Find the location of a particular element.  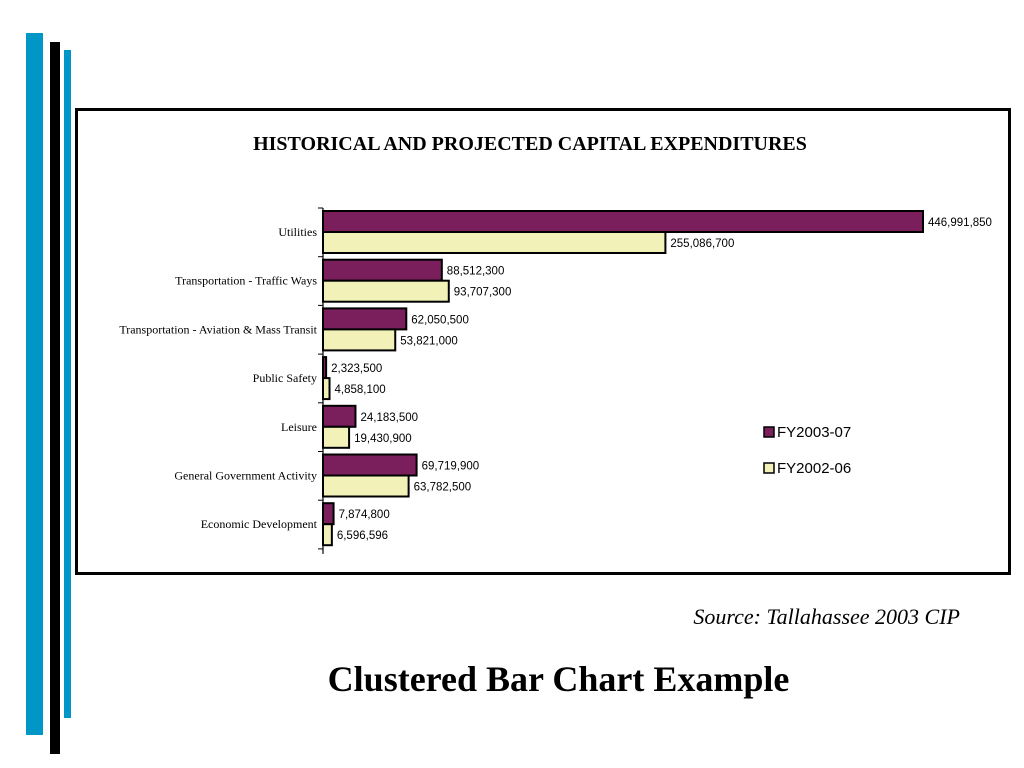

data-label: 19,430,900 is located at coordinates (383, 439).